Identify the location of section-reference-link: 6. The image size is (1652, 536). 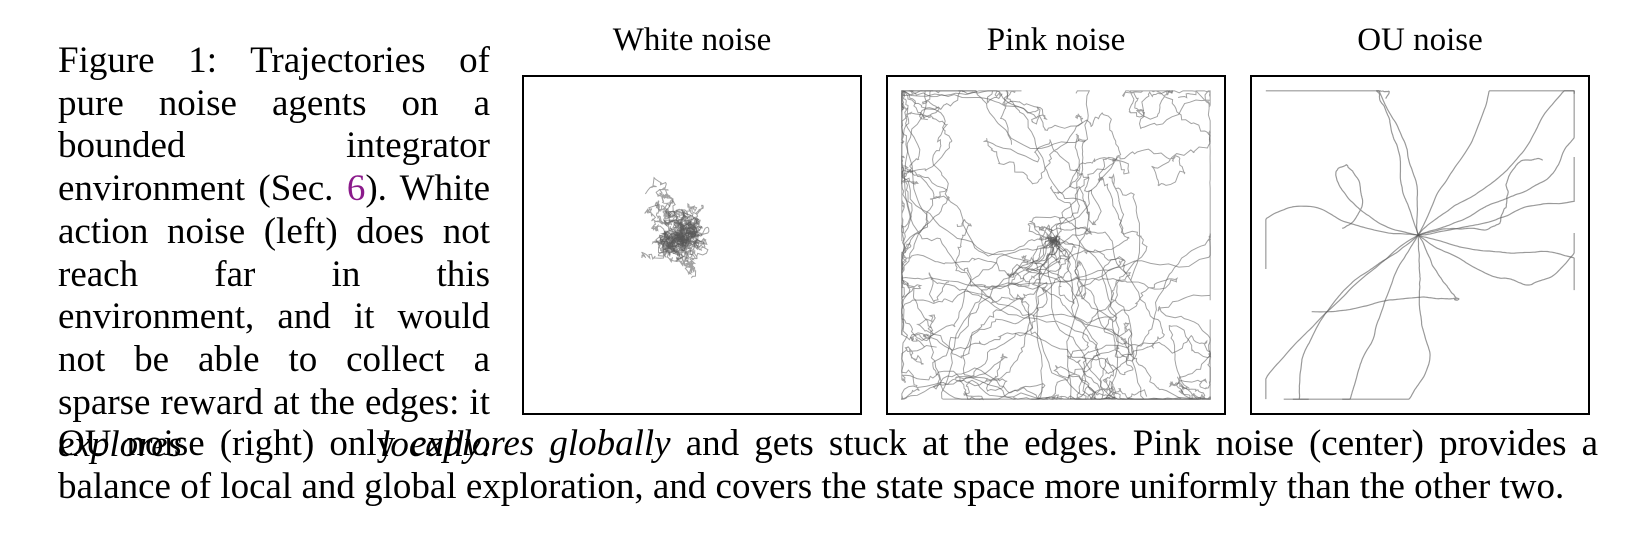
(356, 189).